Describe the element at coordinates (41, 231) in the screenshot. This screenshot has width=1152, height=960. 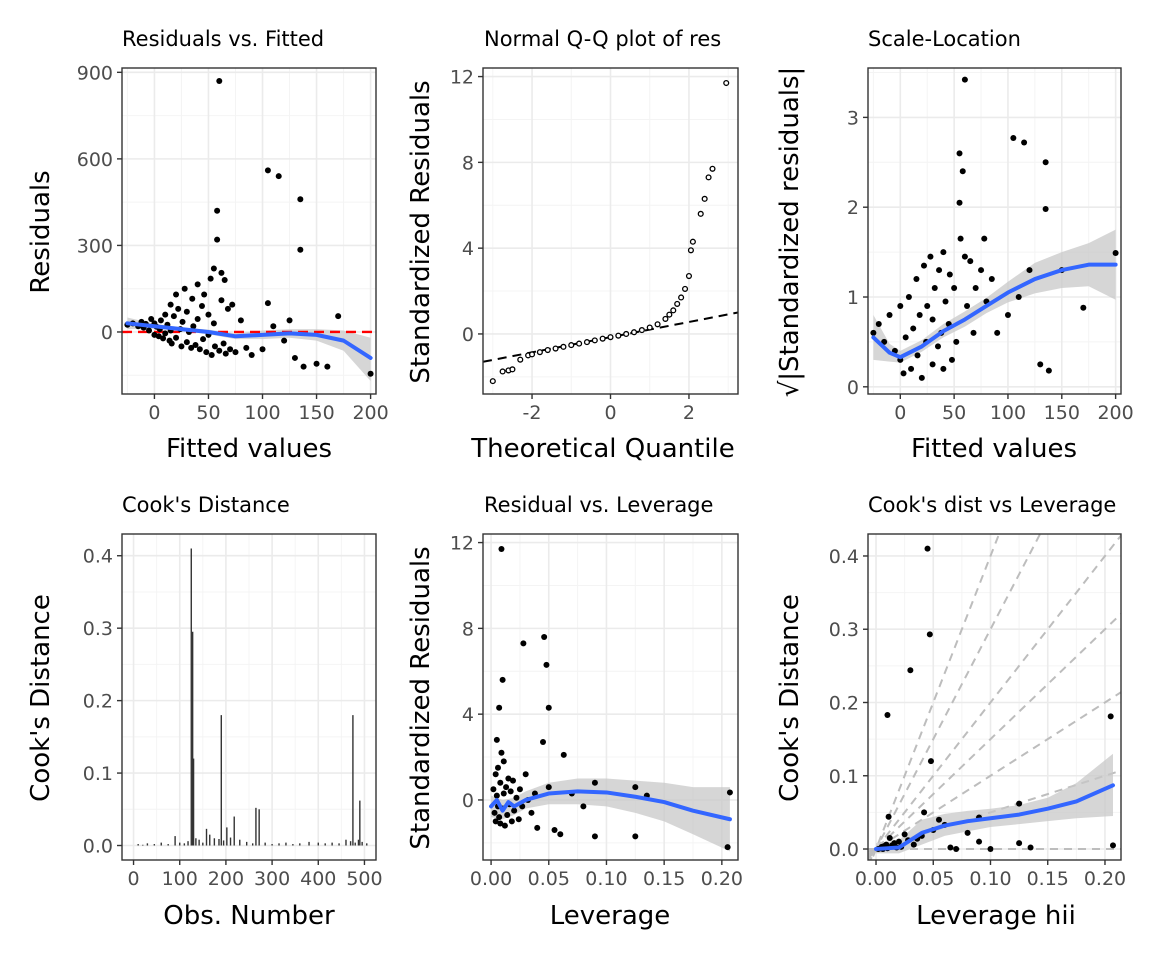
I see `y-axis-label: Residuals` at that location.